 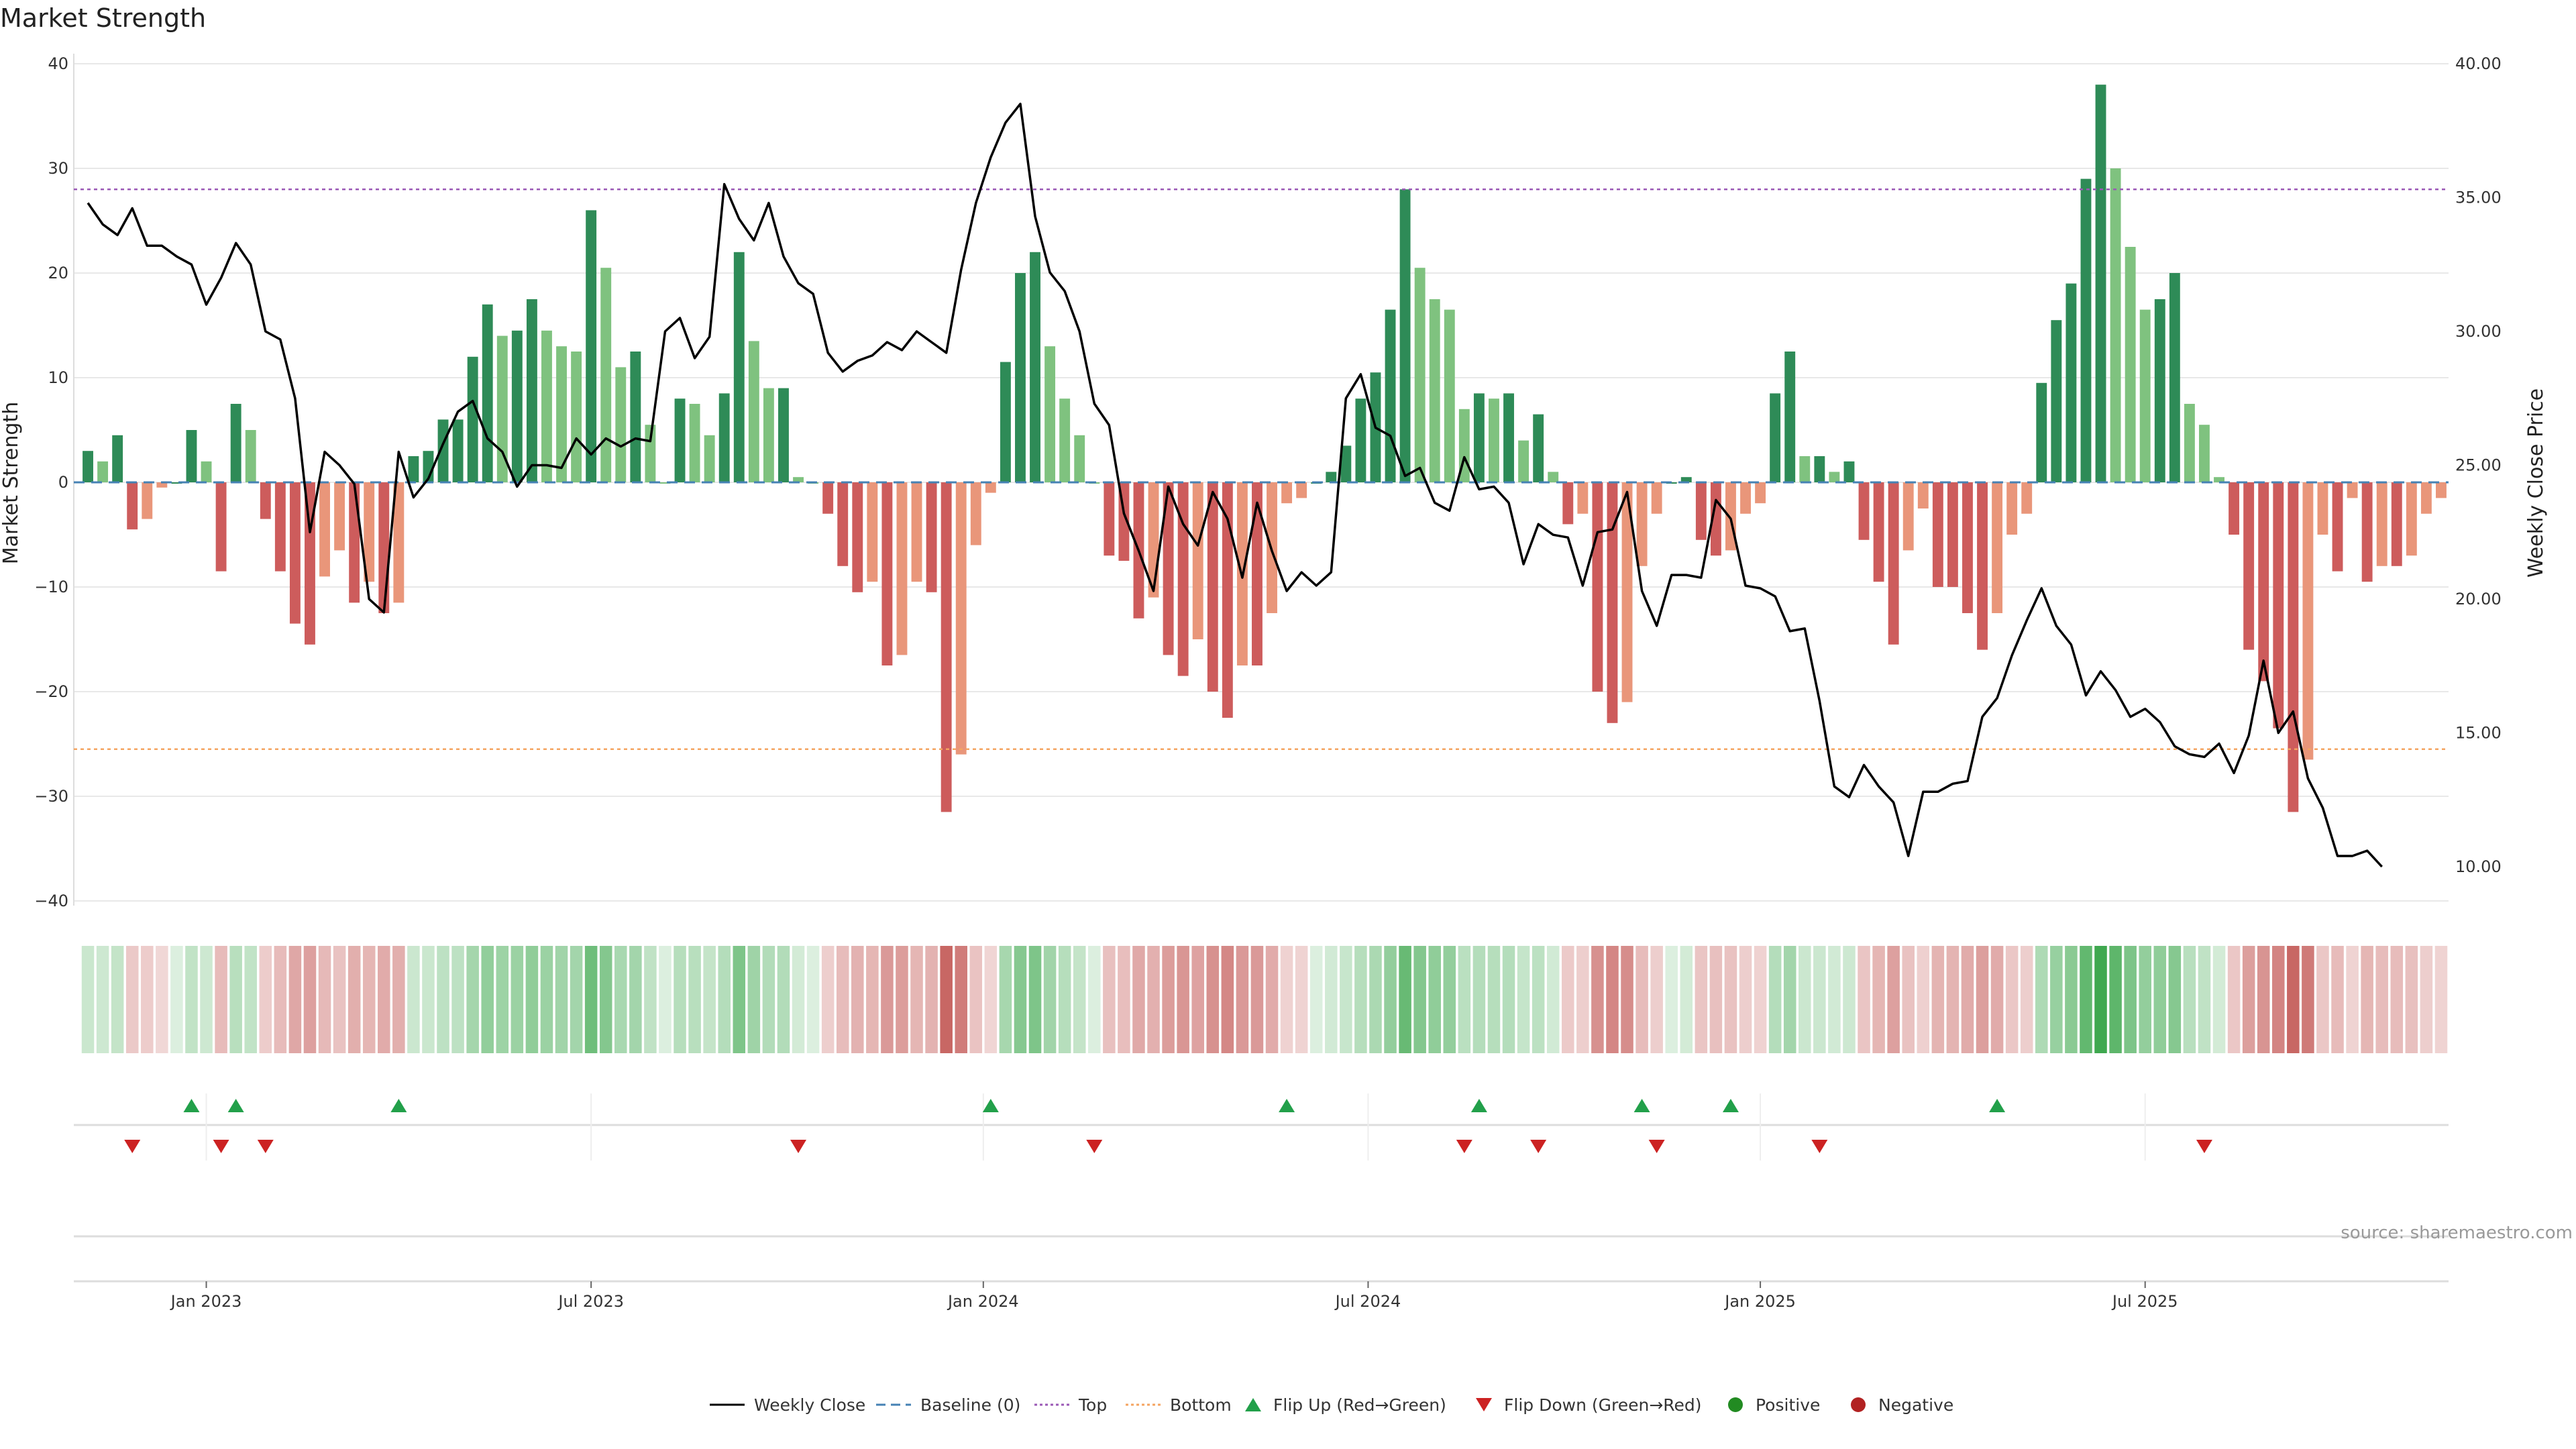 What do you see at coordinates (1201, 1405) in the screenshot?
I see `legend-label: Bottom` at bounding box center [1201, 1405].